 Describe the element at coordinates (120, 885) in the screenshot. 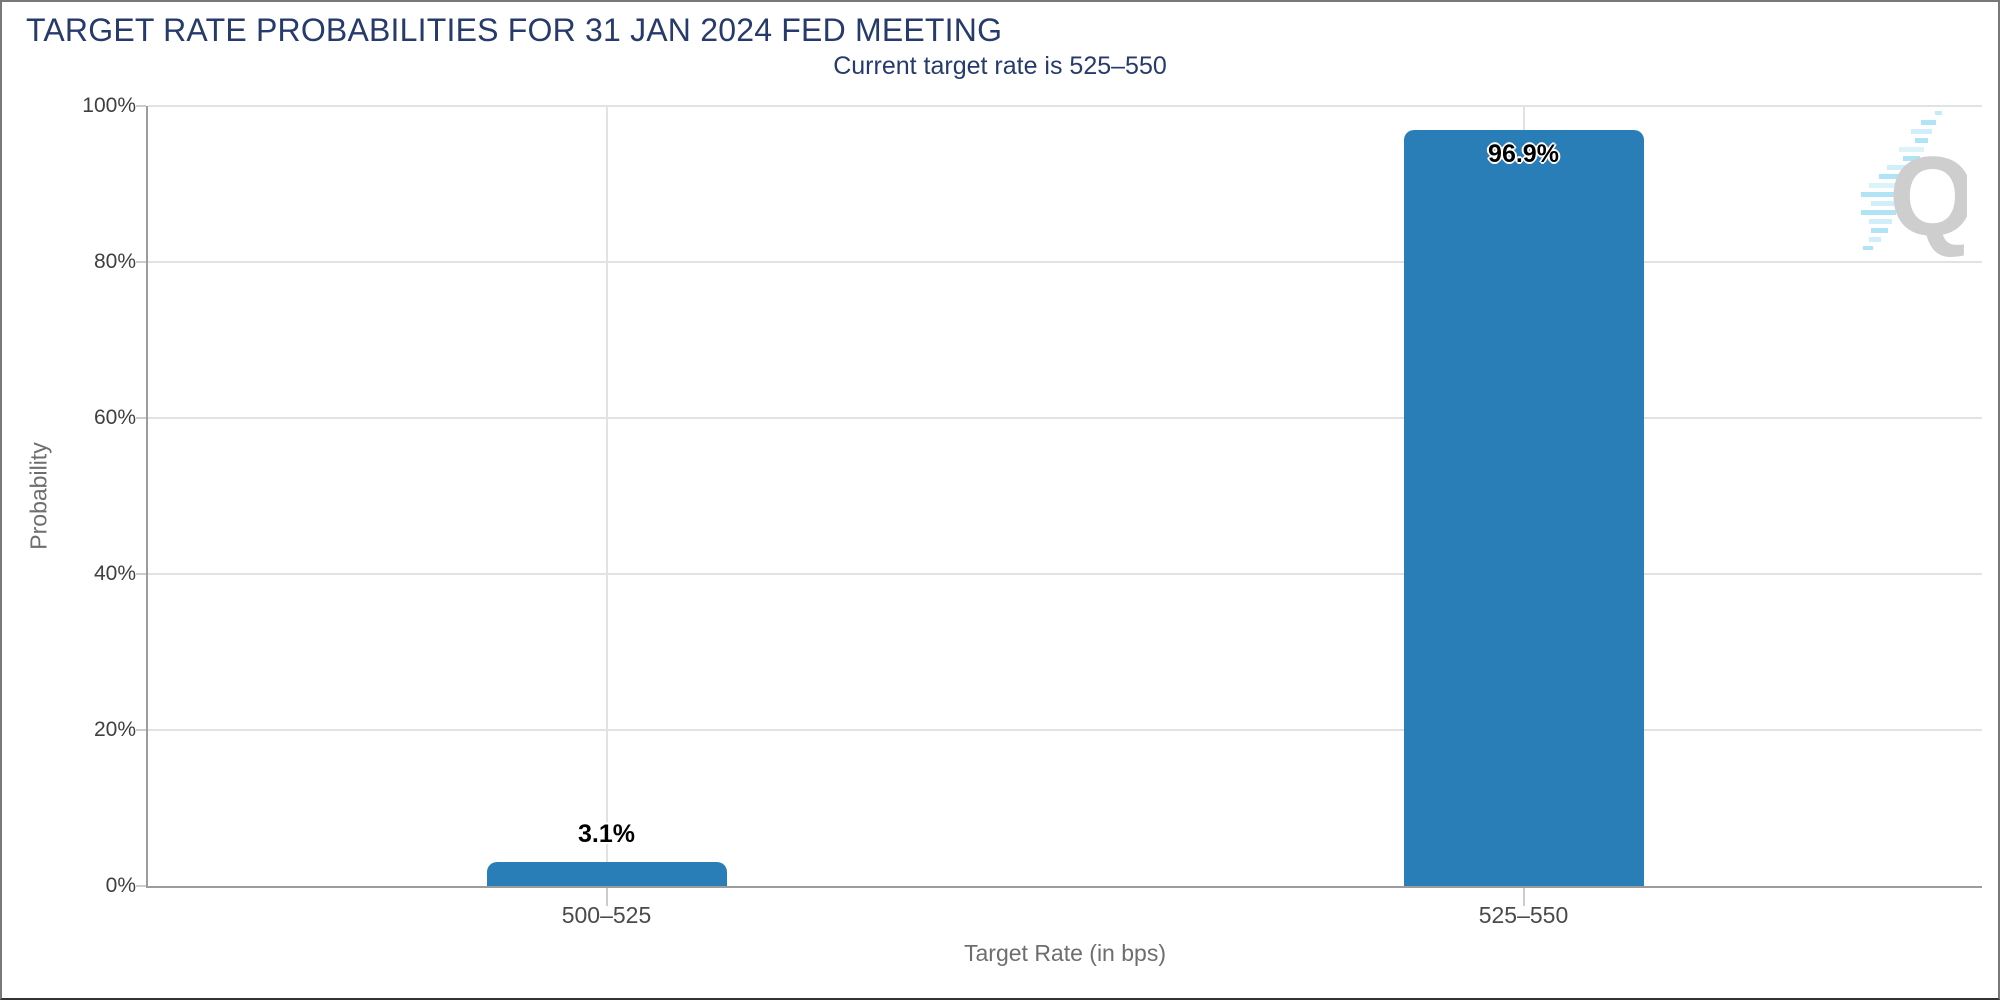

I see `y-tick-label: 0%` at that location.